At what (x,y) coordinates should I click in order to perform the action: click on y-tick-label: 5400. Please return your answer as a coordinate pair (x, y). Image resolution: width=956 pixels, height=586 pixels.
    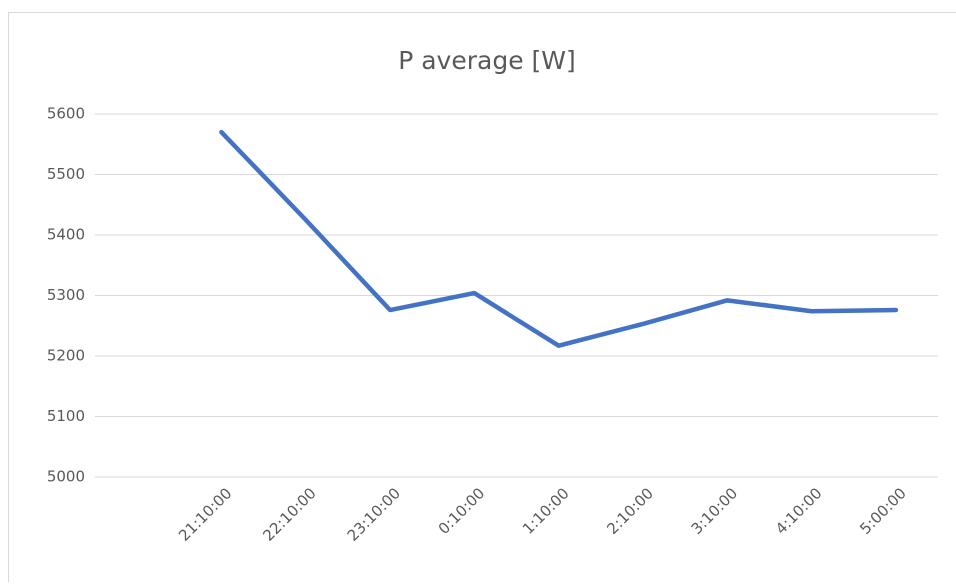
    Looking at the image, I should click on (66, 235).